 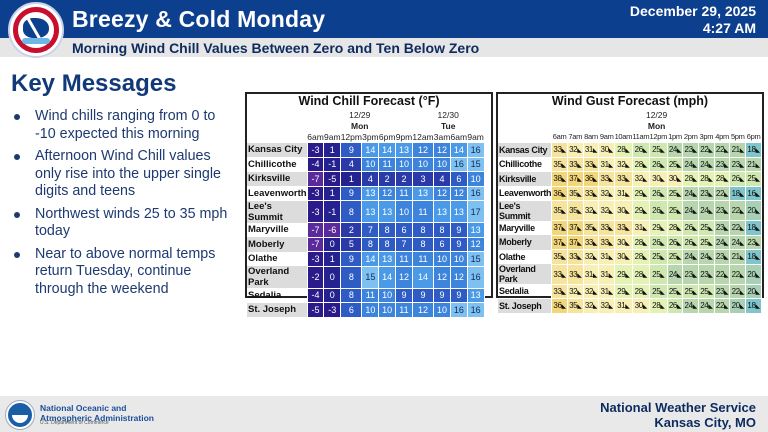 What do you see at coordinates (315, 230) in the screenshot?
I see `wind-chill-value: -7` at bounding box center [315, 230].